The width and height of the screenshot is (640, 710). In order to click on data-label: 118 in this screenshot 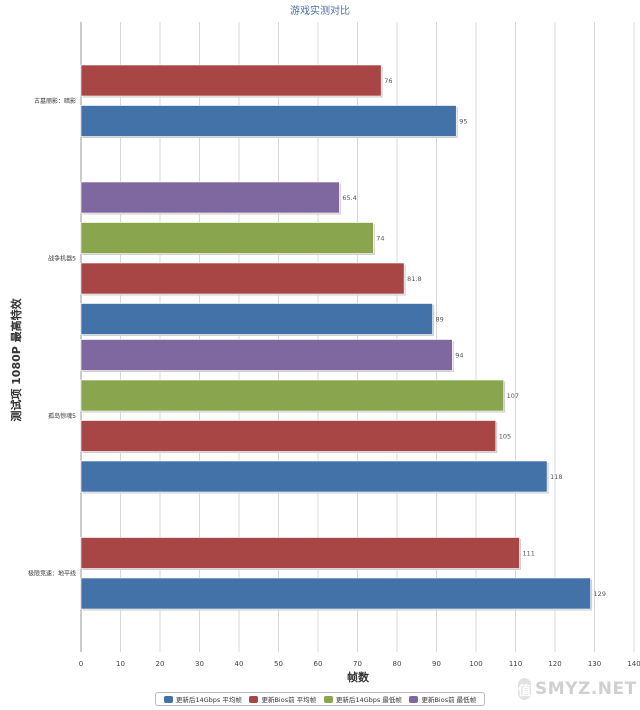, I will do `click(556, 477)`.